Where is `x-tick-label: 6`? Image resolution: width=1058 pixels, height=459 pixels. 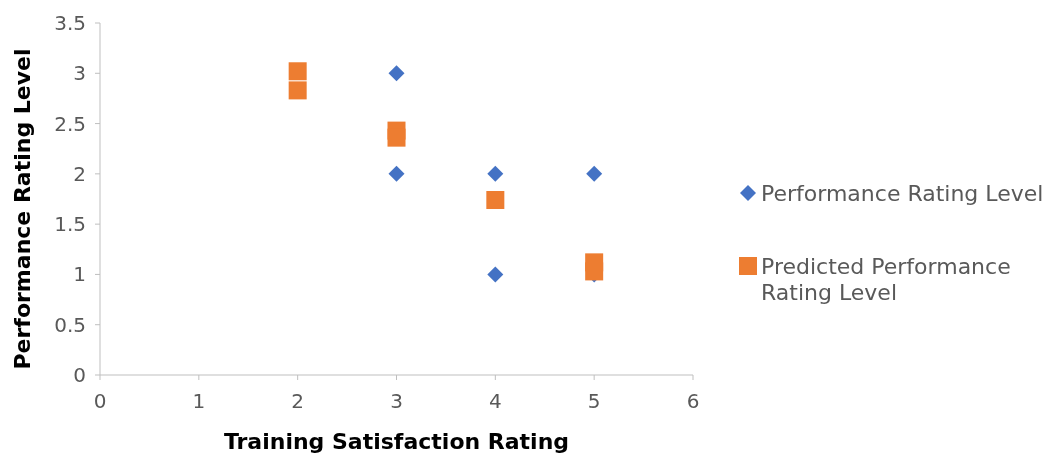 x-tick-label: 6 is located at coordinates (693, 401).